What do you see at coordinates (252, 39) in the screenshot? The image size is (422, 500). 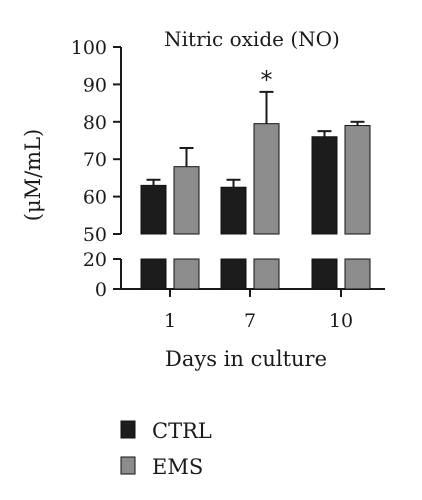 I see `chart-title: Nitric oxide (NO)` at bounding box center [252, 39].